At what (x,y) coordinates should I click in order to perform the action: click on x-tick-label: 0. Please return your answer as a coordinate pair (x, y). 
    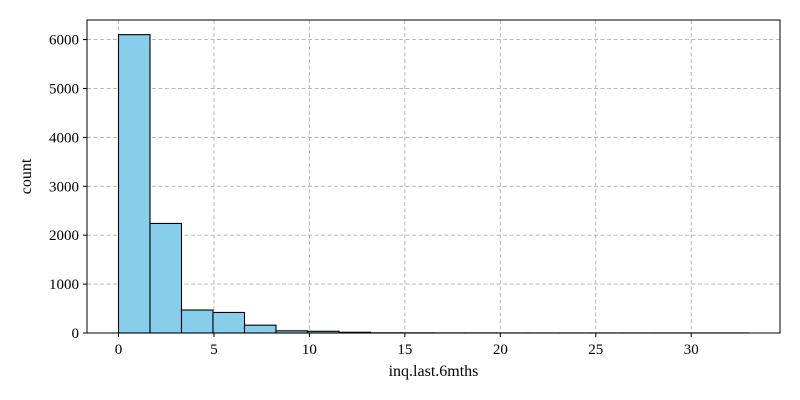
    Looking at the image, I should click on (119, 350).